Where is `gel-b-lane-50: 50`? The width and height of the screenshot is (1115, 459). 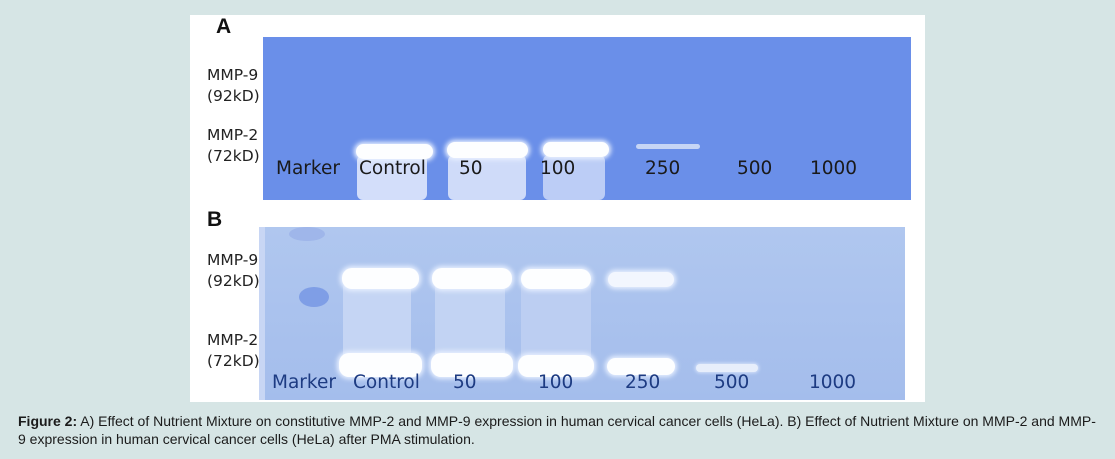 gel-b-lane-50: 50 is located at coordinates (465, 382).